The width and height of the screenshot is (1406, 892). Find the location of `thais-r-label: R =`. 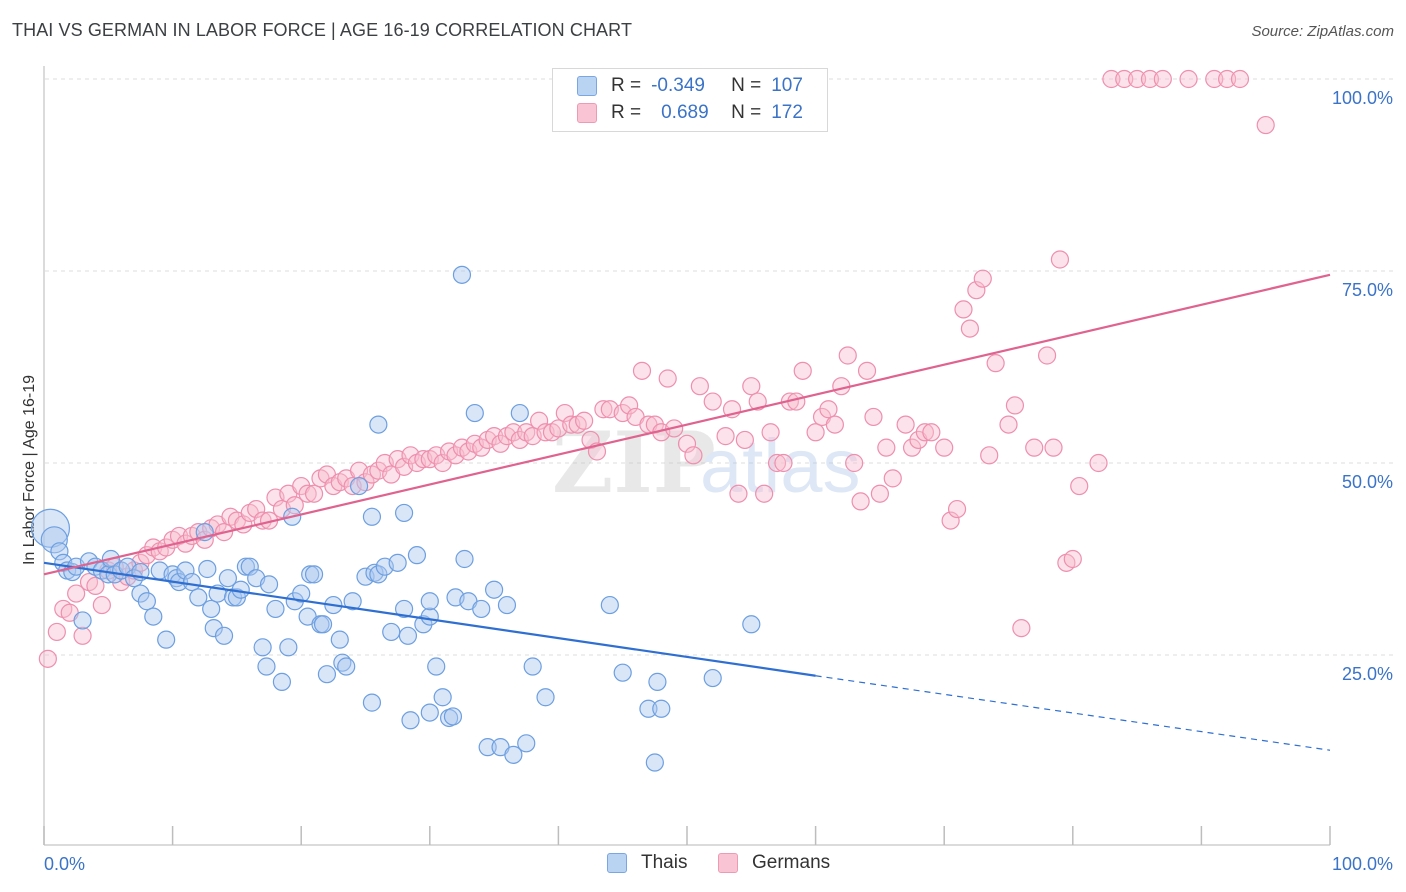

thais-r-label: R = is located at coordinates (626, 85).